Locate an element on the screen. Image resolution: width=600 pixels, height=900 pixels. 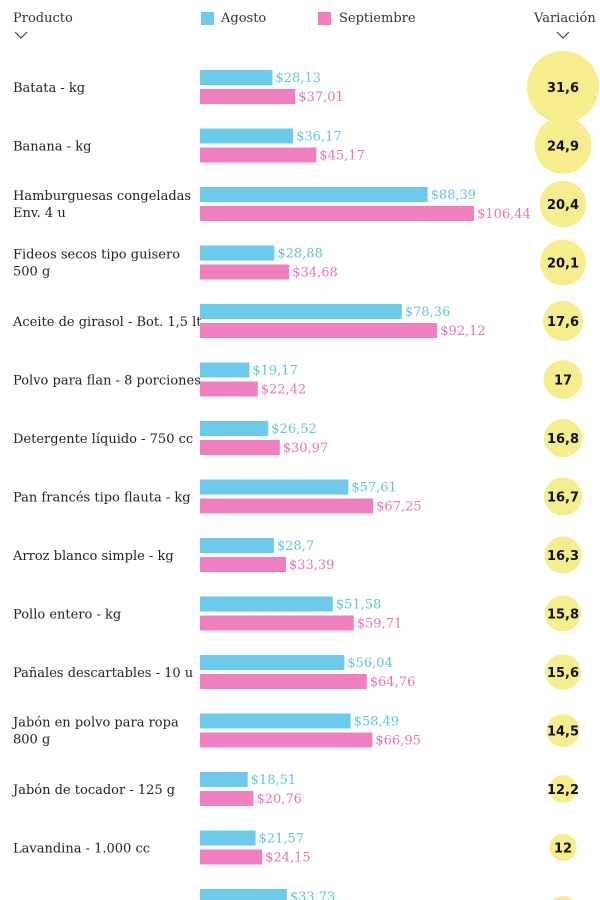
variation-label: 24,9 is located at coordinates (563, 147).